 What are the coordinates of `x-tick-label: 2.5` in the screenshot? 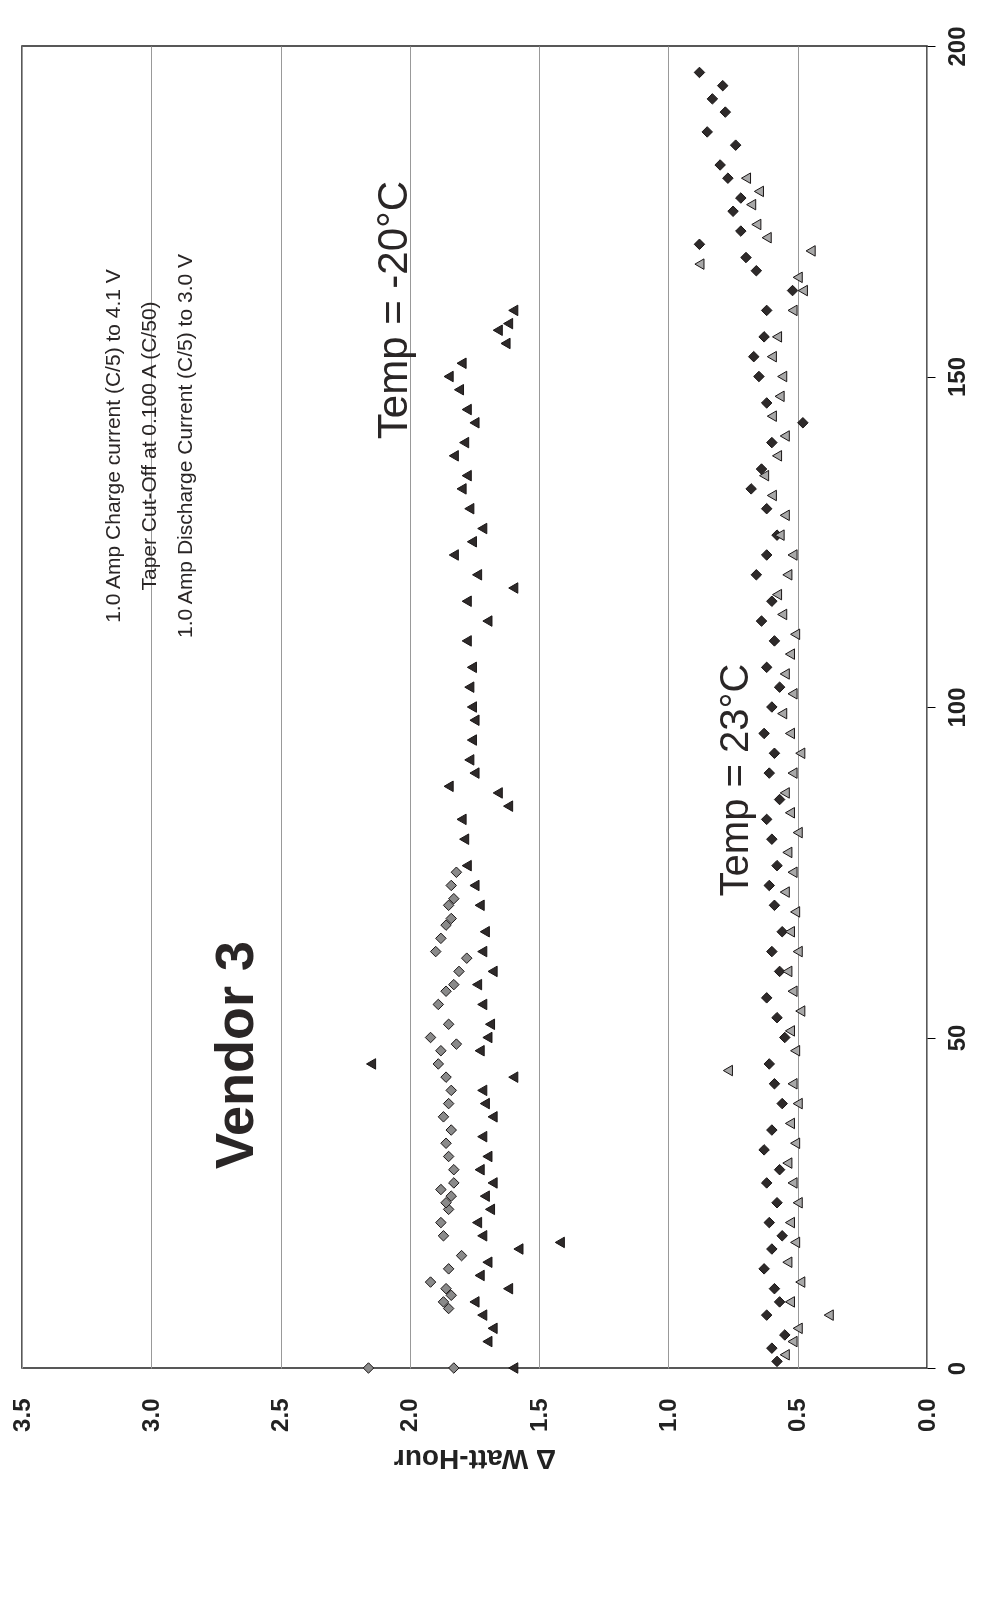 It's located at (280, 1415).